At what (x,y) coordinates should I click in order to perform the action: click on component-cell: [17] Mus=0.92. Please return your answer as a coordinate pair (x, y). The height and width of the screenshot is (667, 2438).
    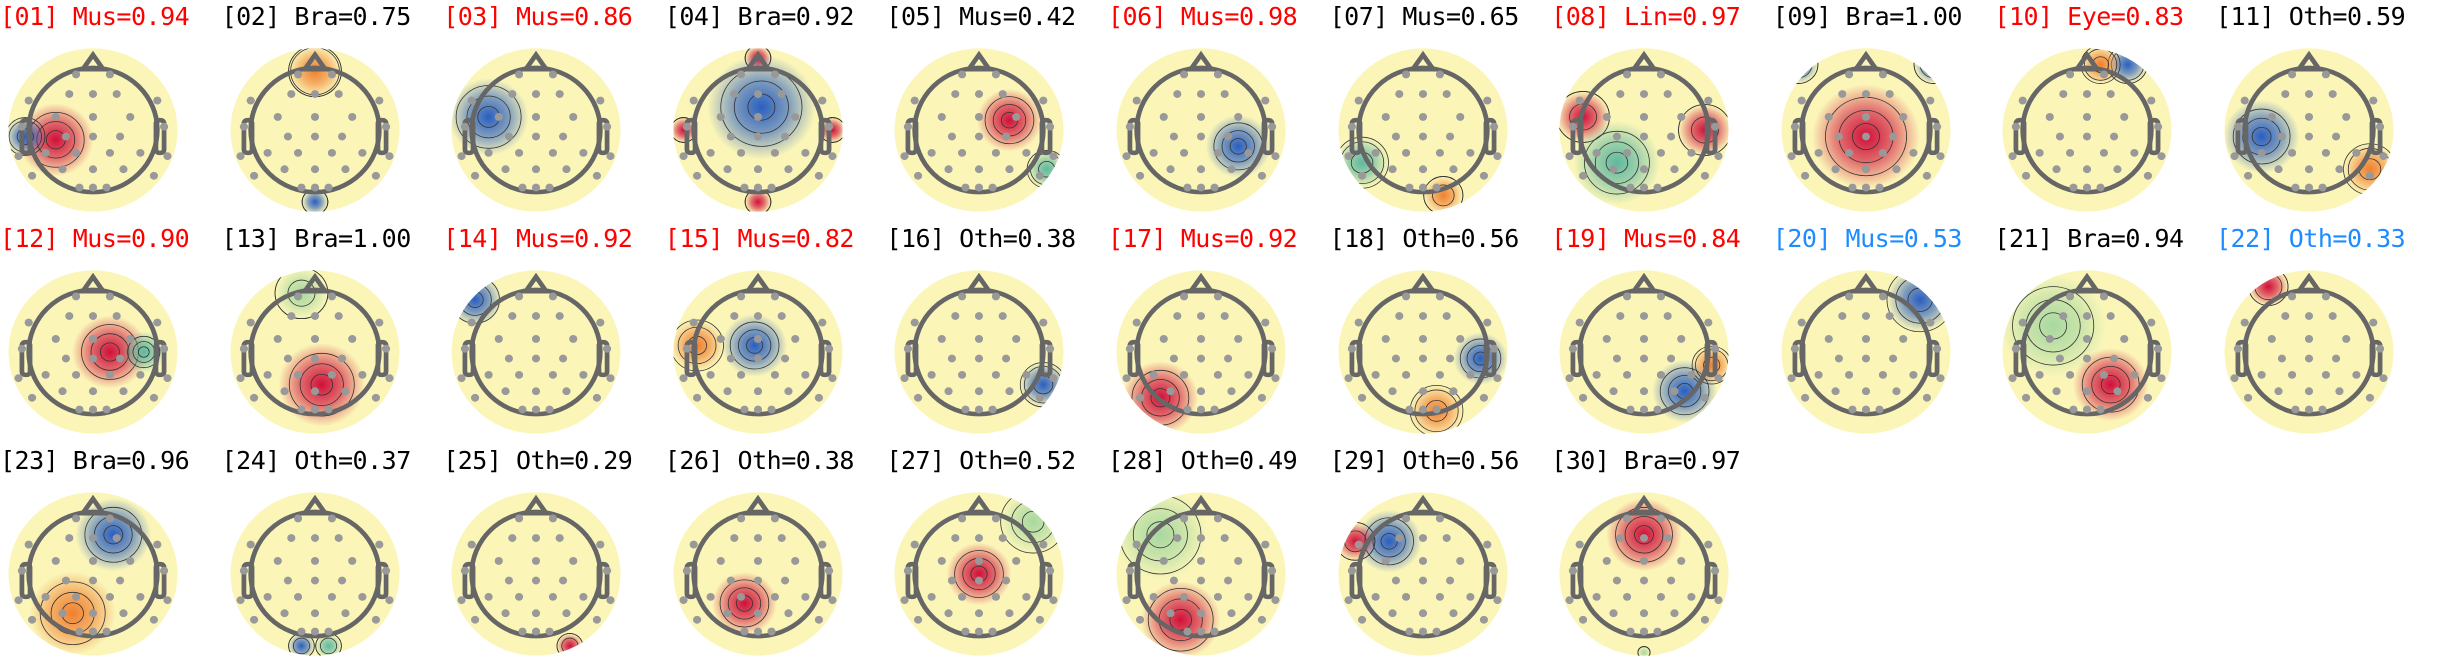
    Looking at the image, I should click on (1218, 331).